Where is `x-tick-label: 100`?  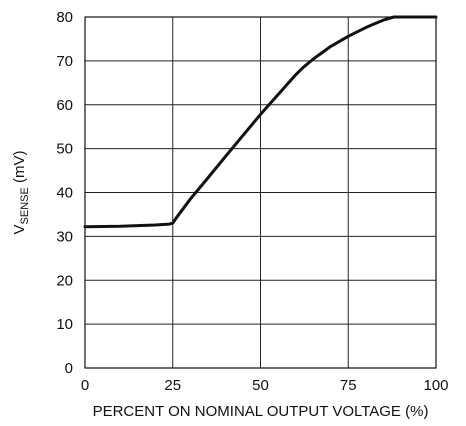
x-tick-label: 100 is located at coordinates (435, 385).